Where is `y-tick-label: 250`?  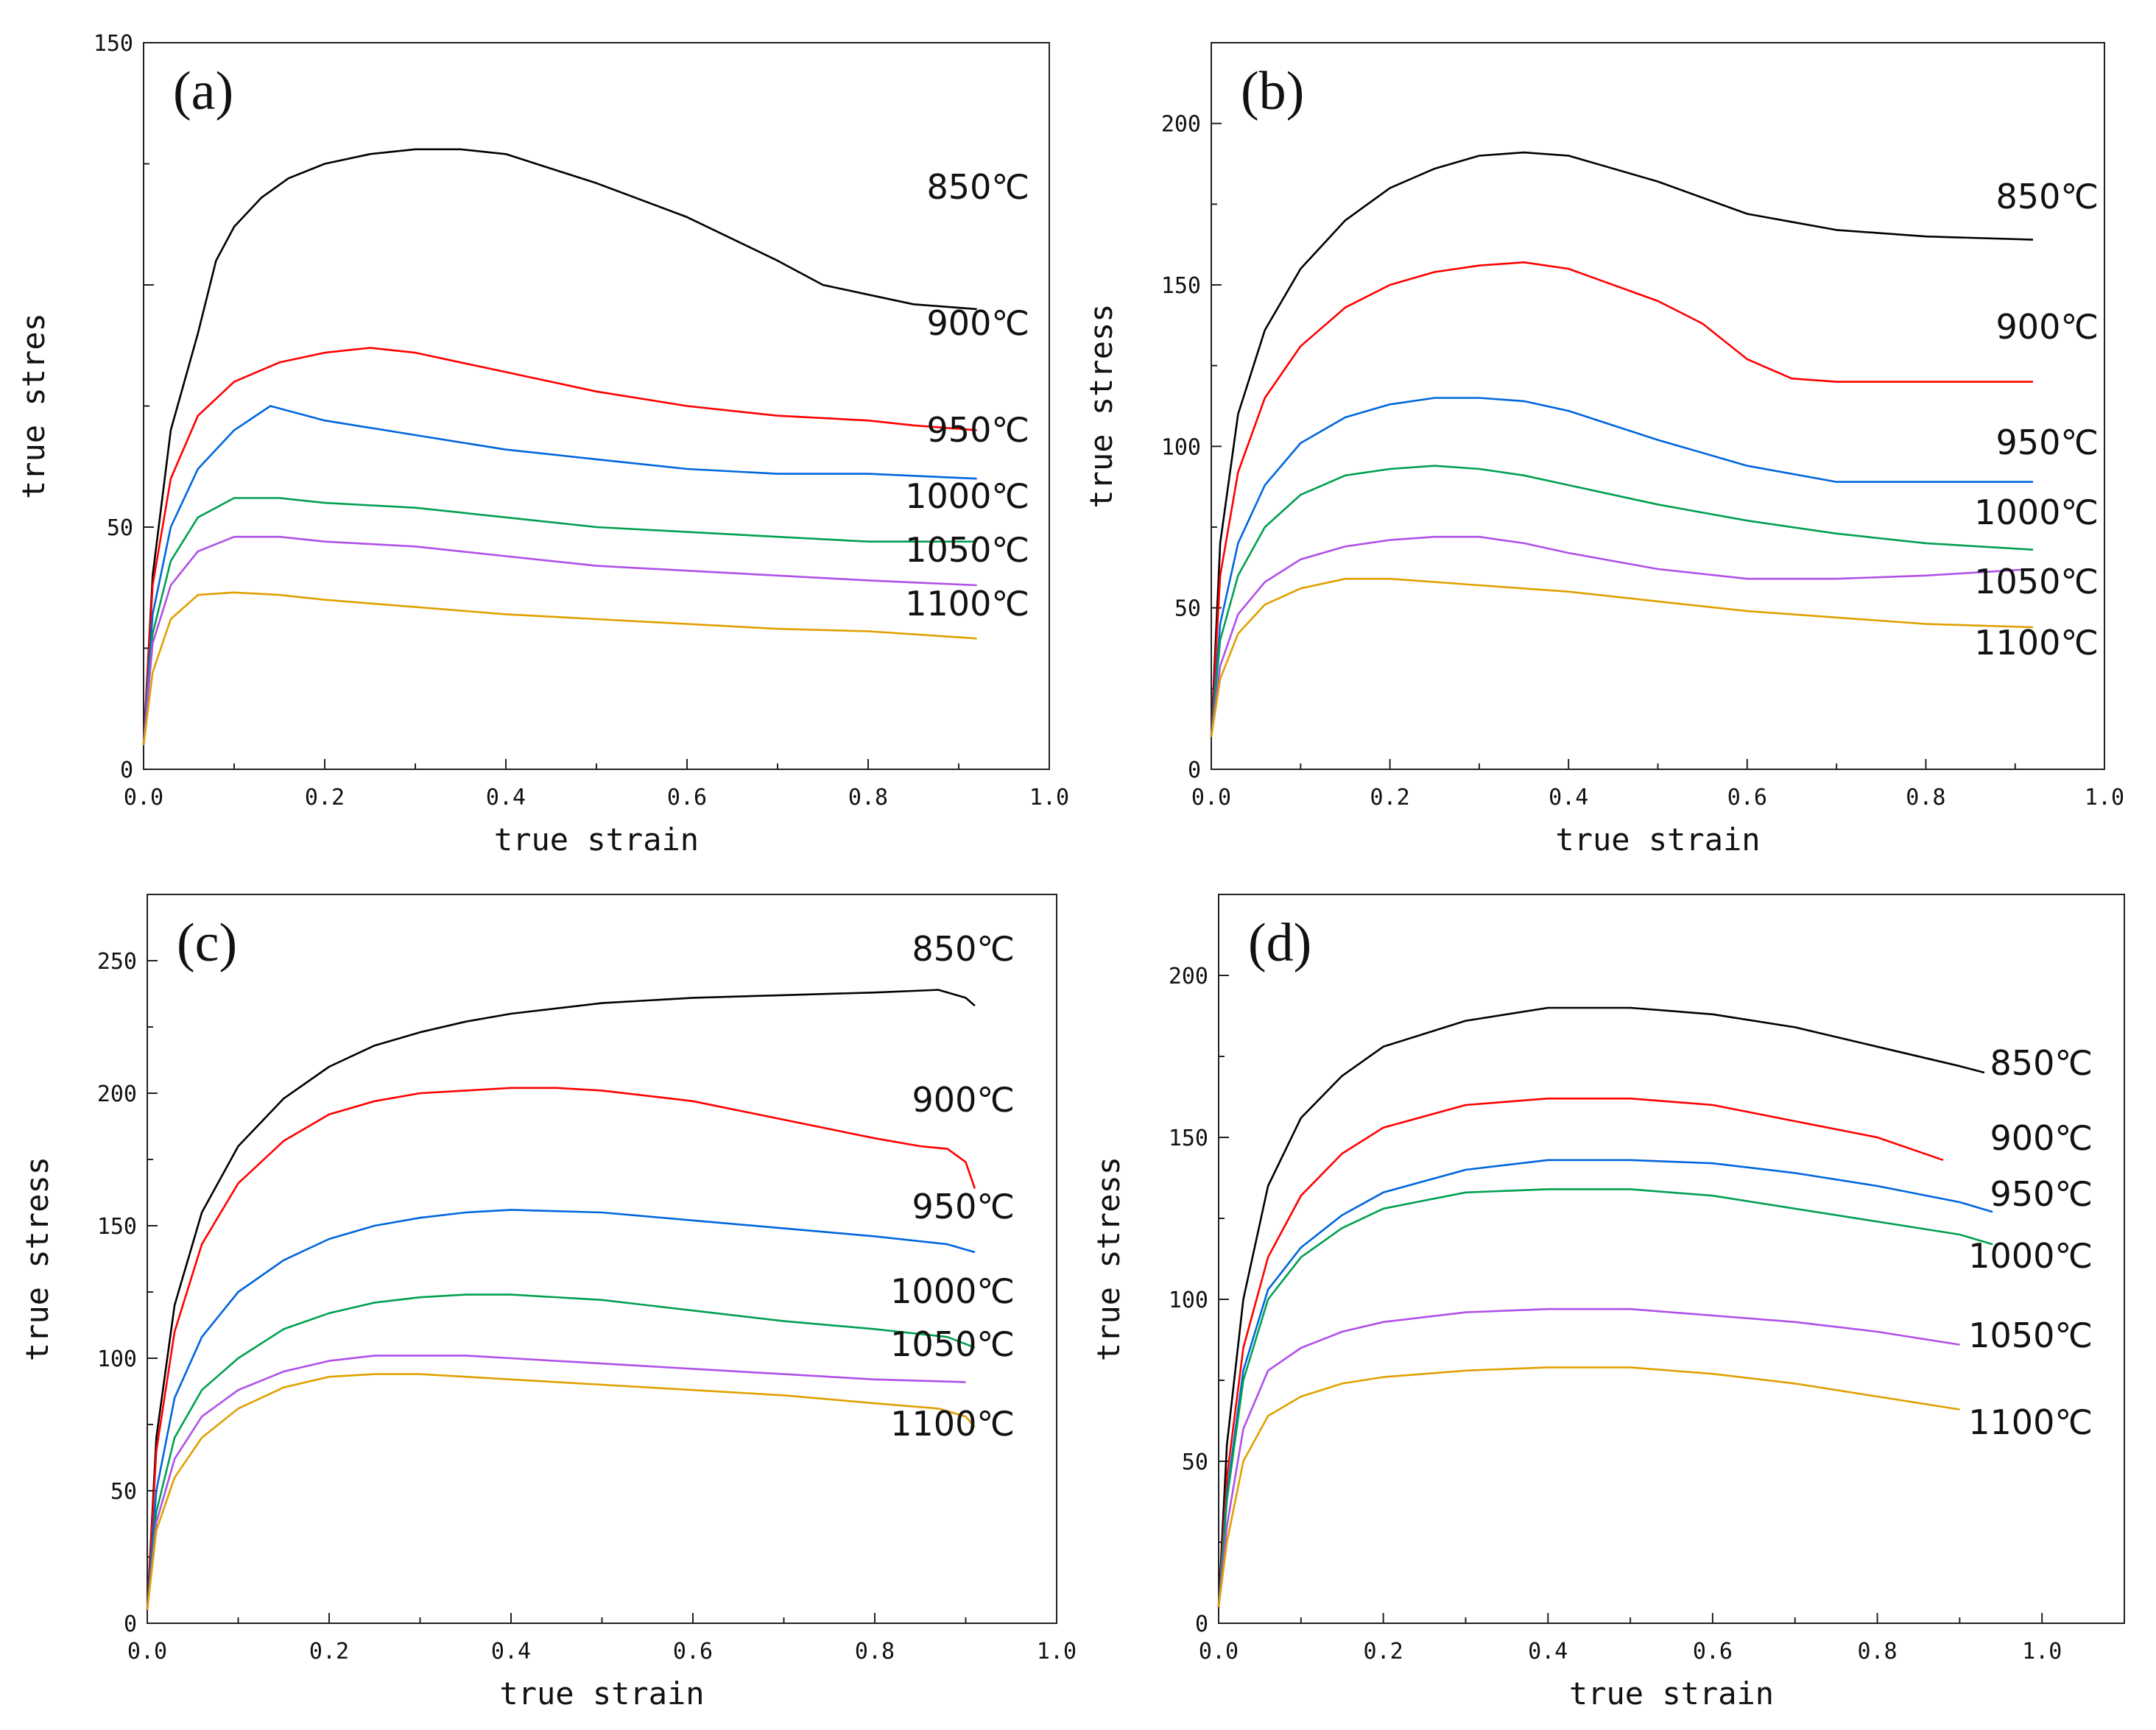
y-tick-label: 250 is located at coordinates (117, 962).